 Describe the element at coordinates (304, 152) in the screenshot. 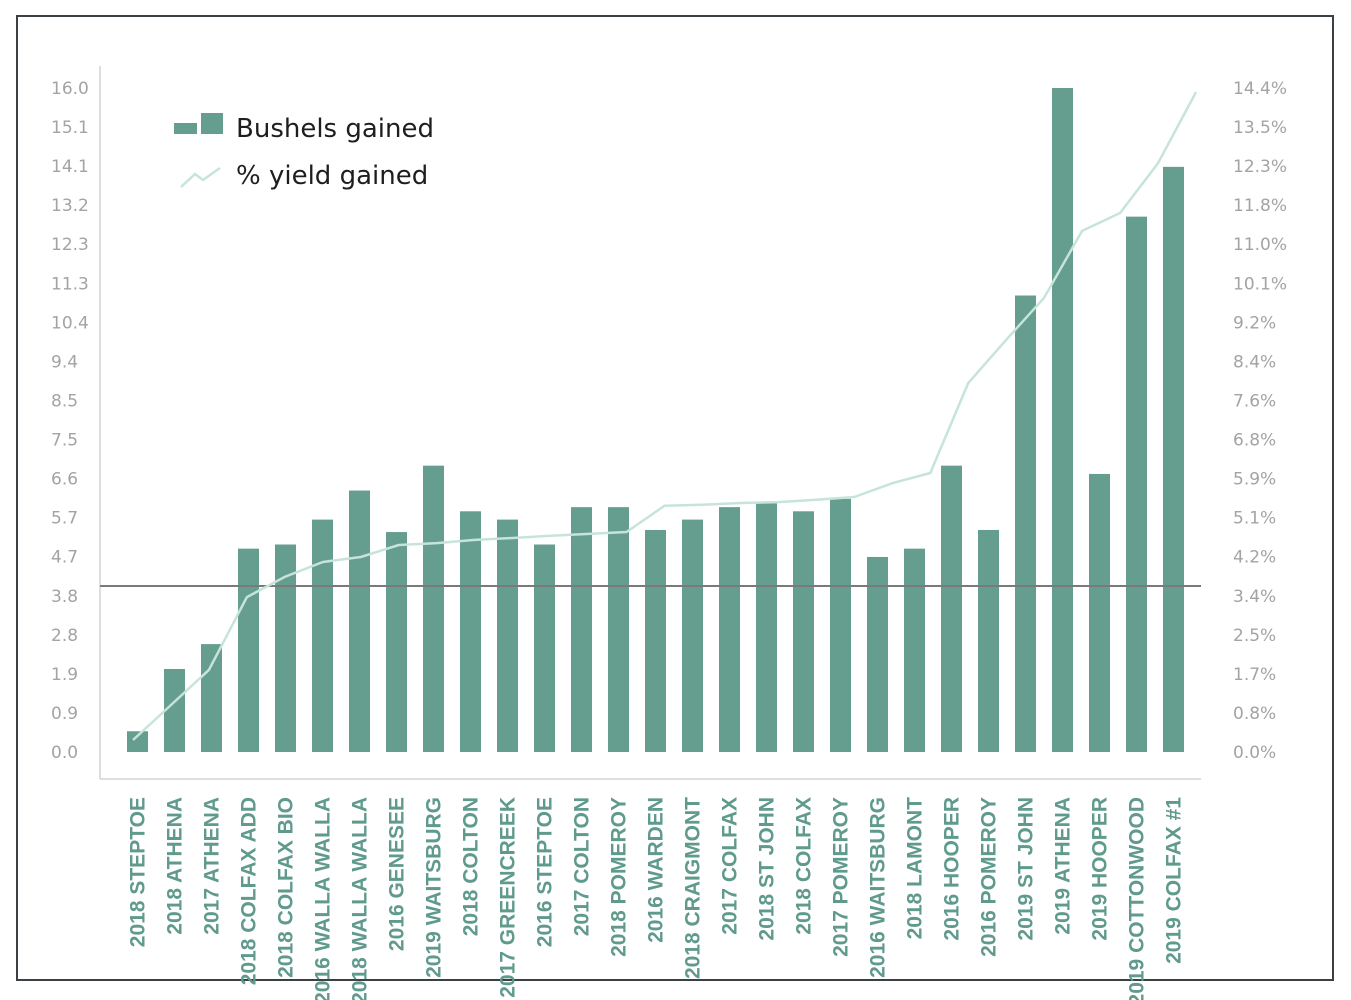

I see `legend: Bushels gained % yield gained` at that location.